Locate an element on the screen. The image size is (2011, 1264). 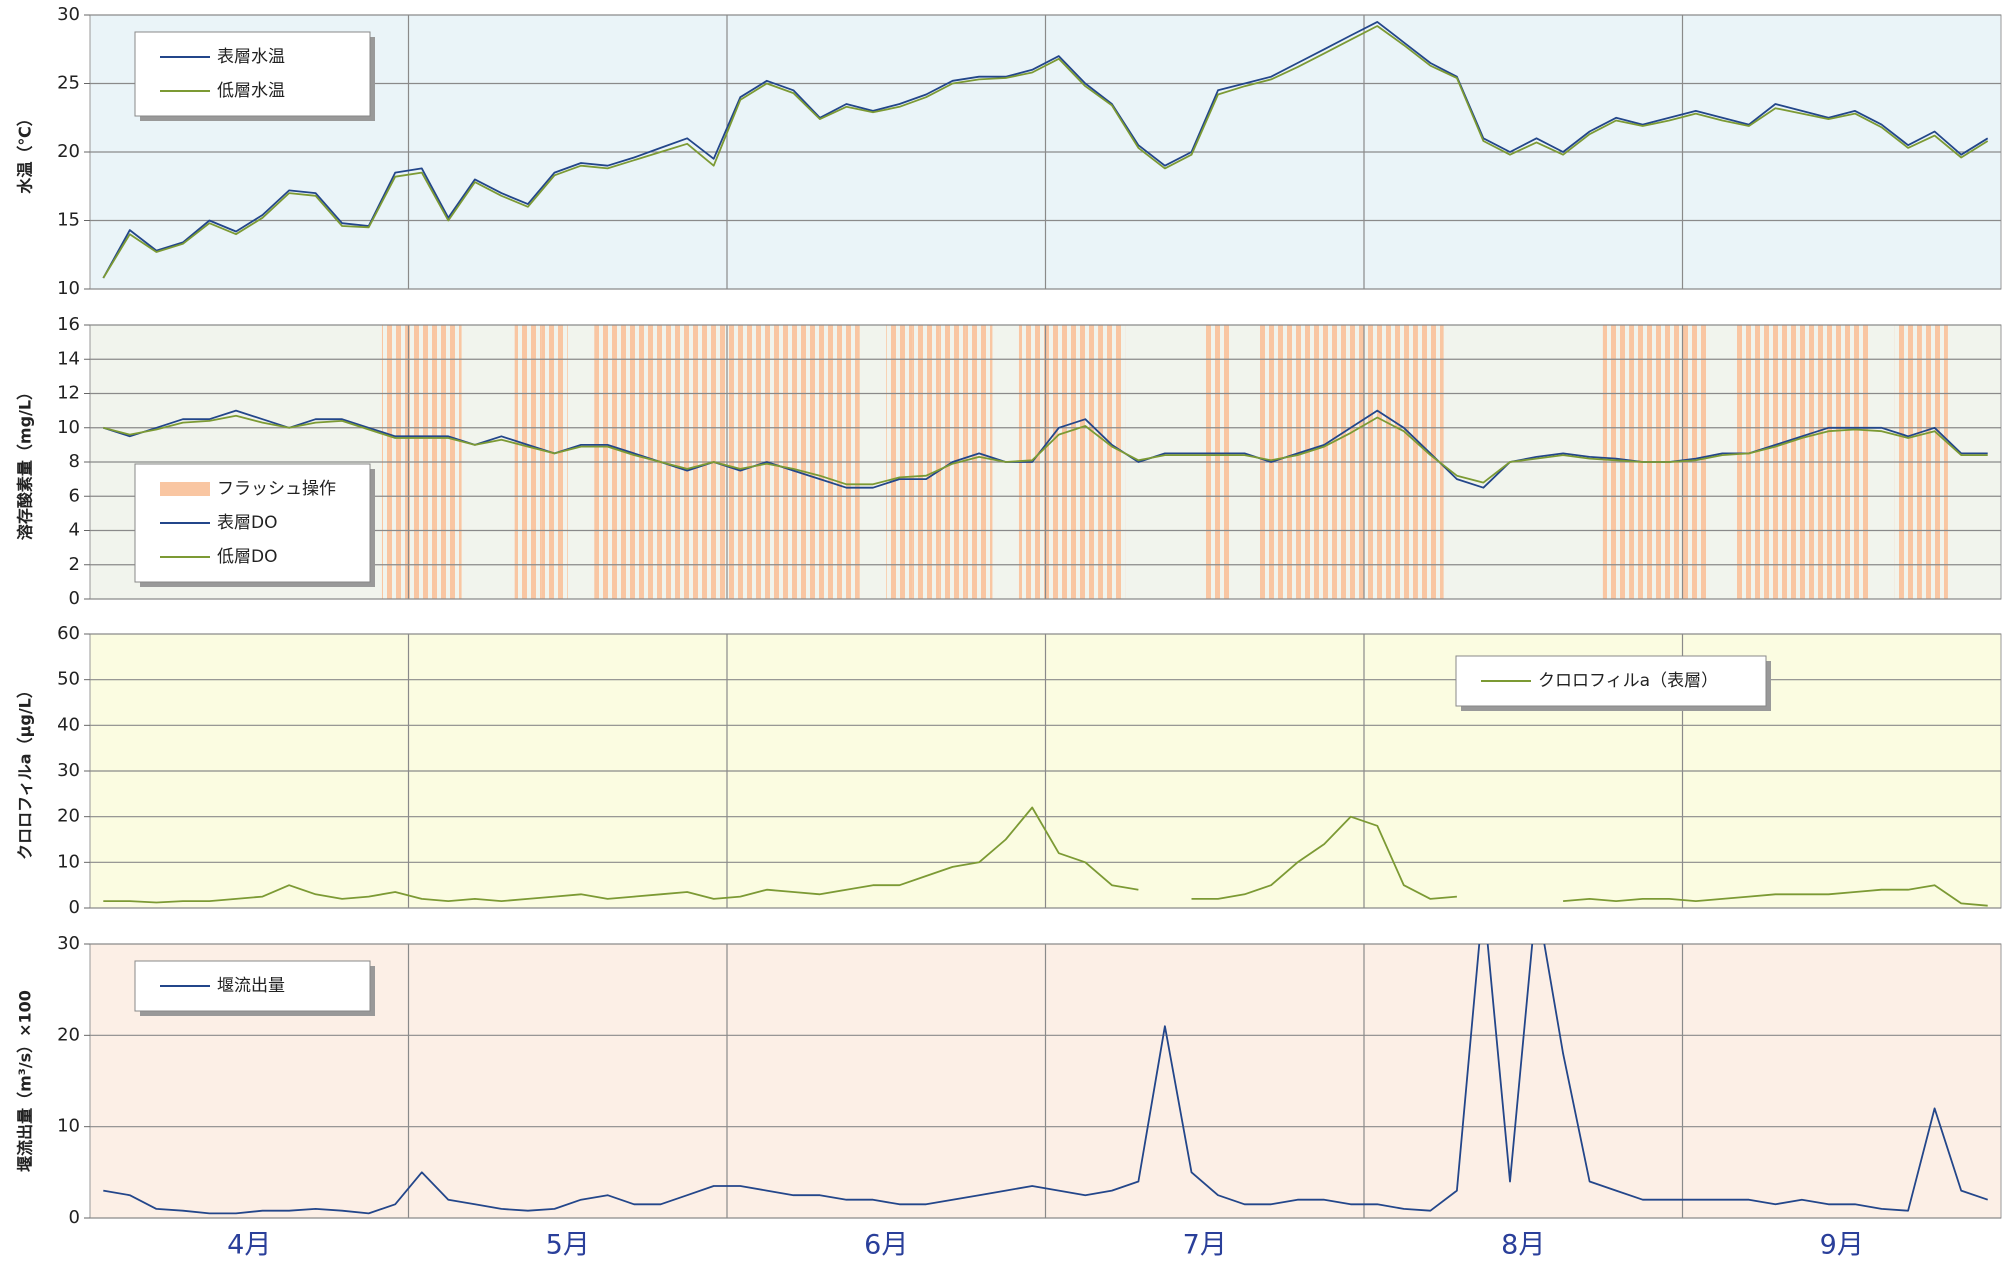
y-axis-label: クロロフィルa（μg/L） is located at coordinates (25, 771).